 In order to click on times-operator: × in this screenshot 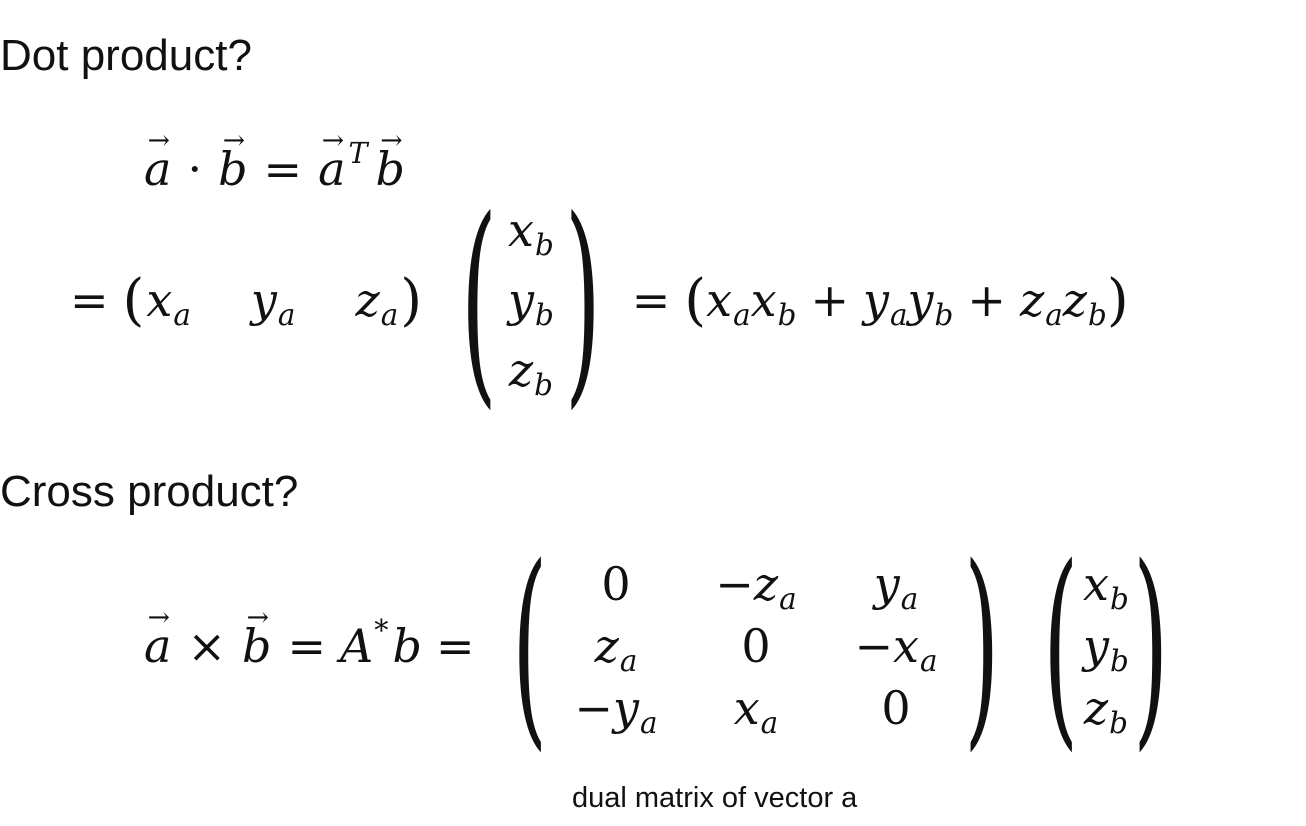, I will do `click(206, 646)`.